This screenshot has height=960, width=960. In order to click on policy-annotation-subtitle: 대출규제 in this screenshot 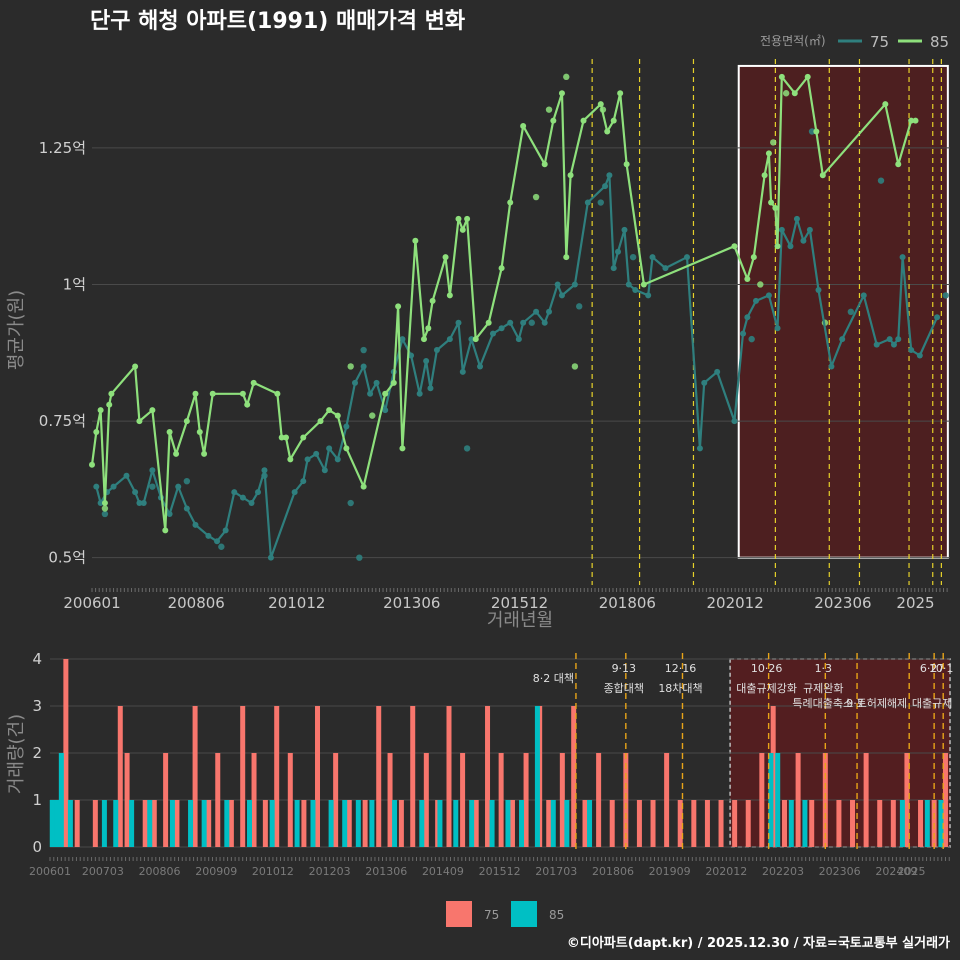, I will do `click(932, 703)`.